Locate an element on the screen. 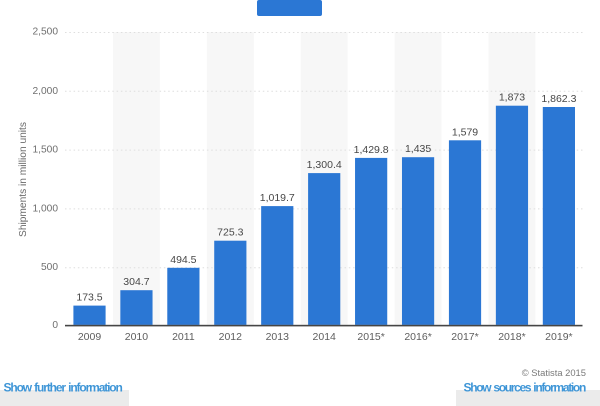 The image size is (600, 406). svg-text: 0 is located at coordinates (55, 325).